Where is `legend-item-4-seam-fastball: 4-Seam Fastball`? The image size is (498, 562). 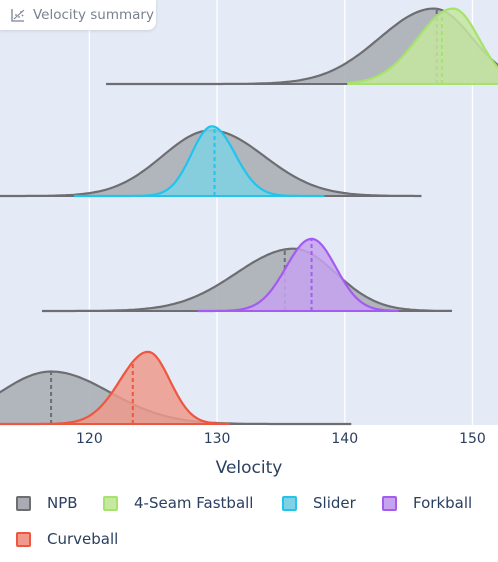 legend-item-4-seam-fastball: 4-Seam Fastball is located at coordinates (178, 503).